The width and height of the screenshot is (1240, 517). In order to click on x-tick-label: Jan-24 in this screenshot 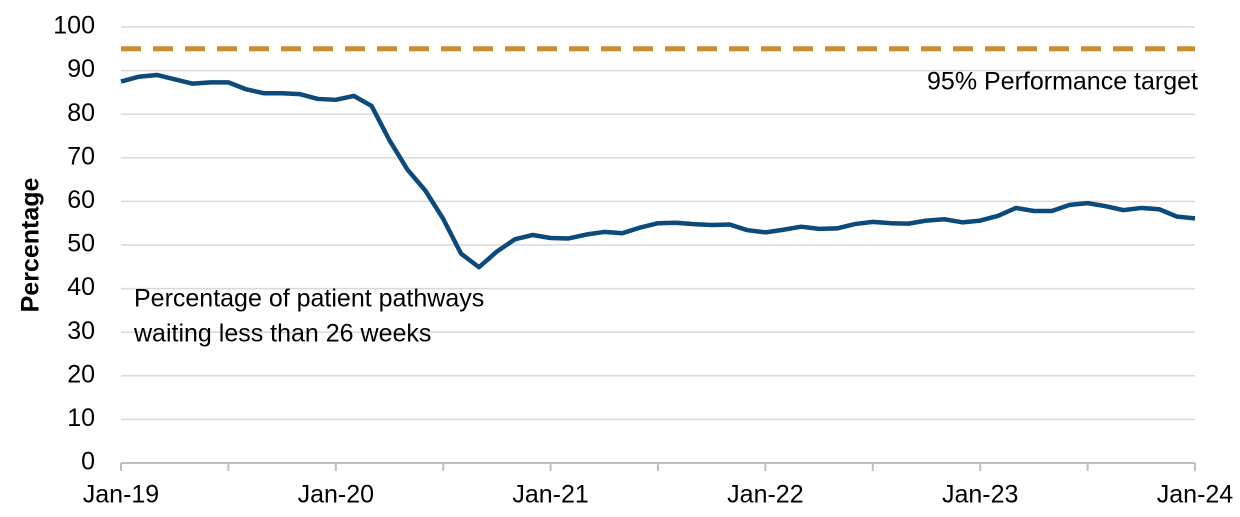, I will do `click(1195, 495)`.